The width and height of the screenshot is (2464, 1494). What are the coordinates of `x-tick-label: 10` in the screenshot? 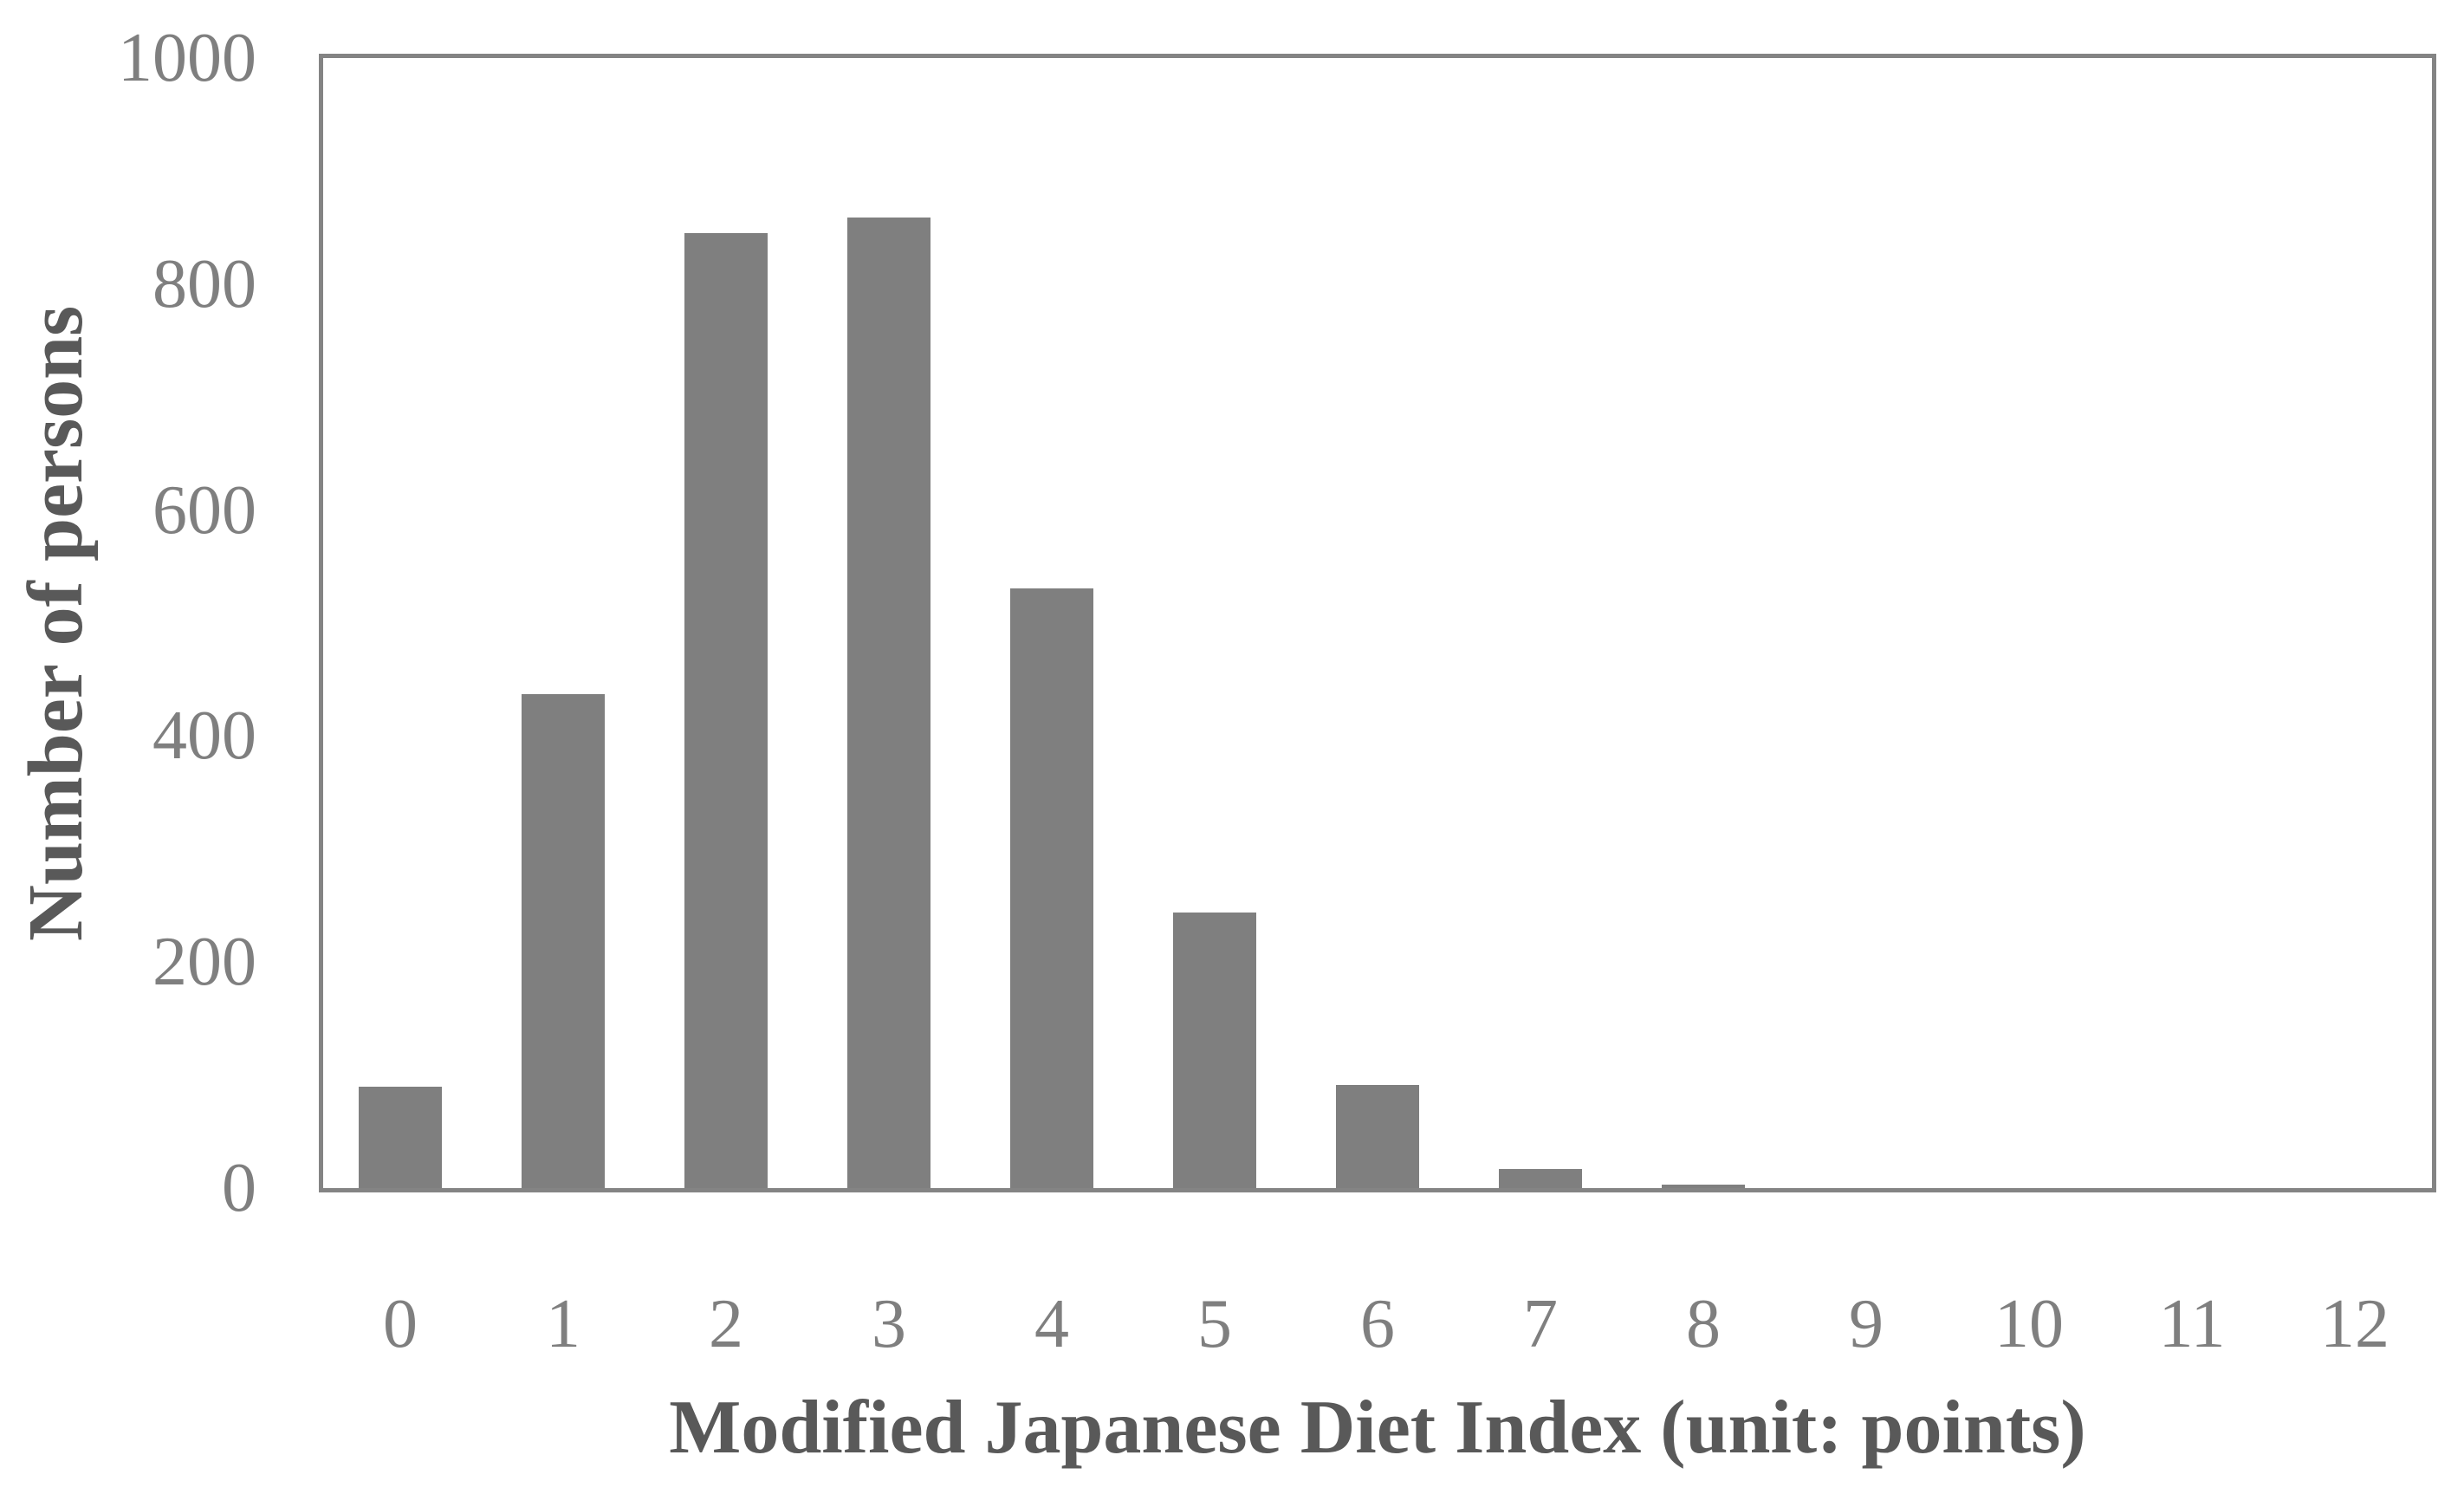 It's located at (2029, 1324).